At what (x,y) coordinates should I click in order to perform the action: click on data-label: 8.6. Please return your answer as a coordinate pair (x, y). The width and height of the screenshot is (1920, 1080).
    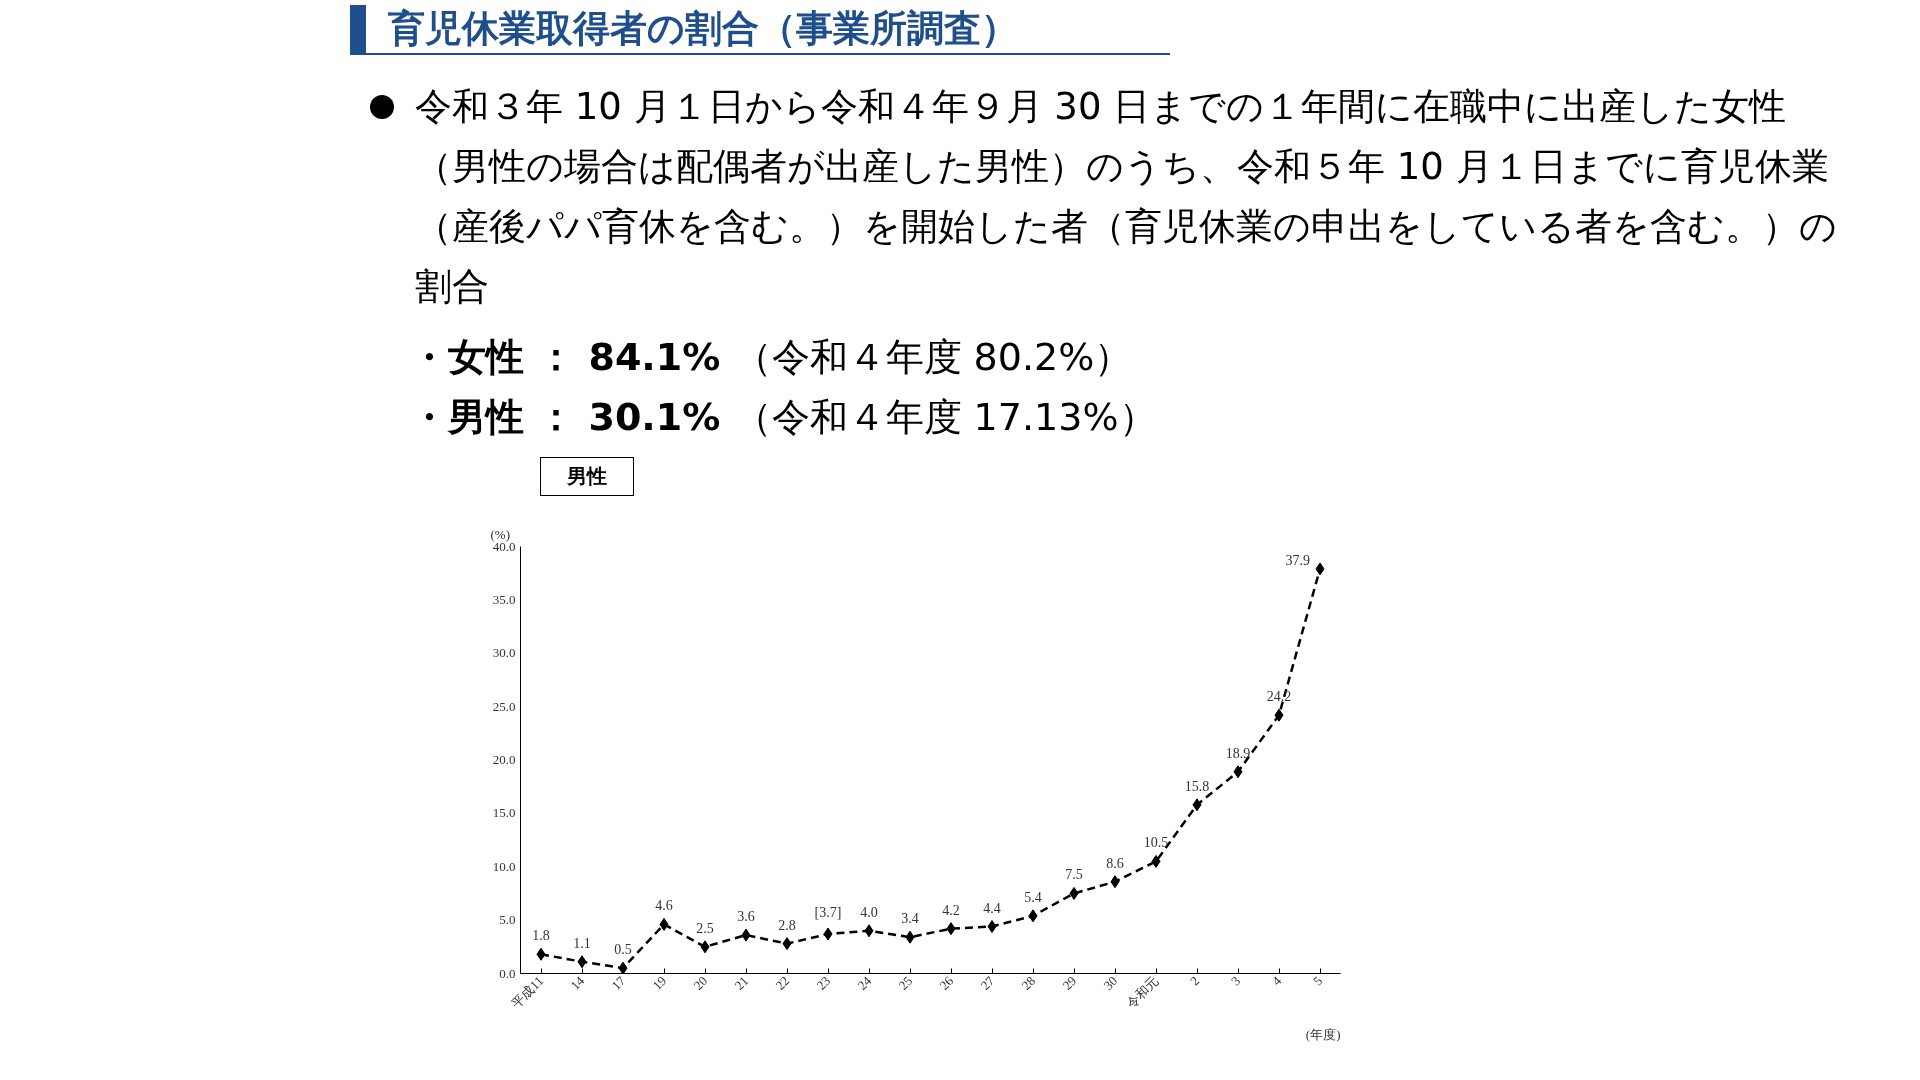
    Looking at the image, I should click on (1115, 863).